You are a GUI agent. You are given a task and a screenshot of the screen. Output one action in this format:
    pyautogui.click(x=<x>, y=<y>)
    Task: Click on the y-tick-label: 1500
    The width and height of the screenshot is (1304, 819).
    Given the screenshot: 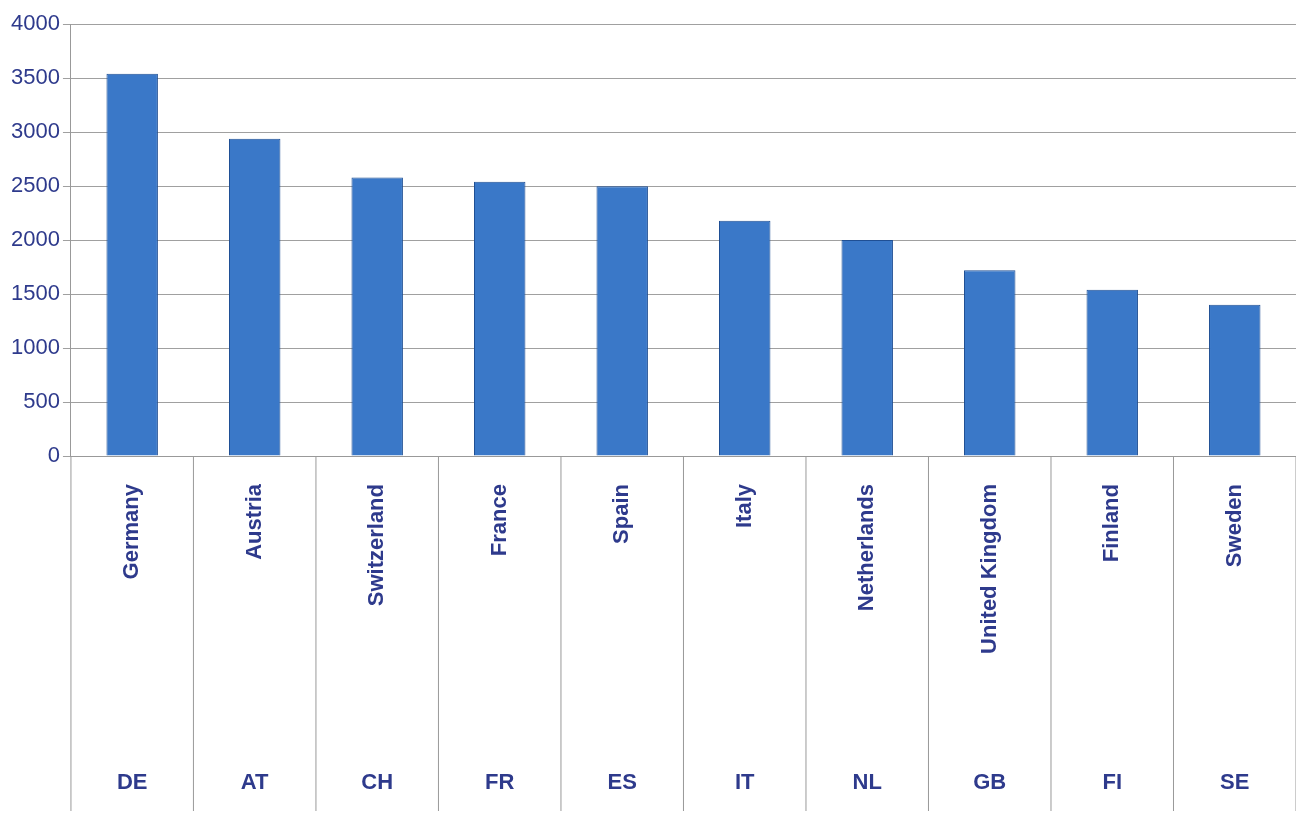 What is the action you would take?
    pyautogui.click(x=35, y=293)
    